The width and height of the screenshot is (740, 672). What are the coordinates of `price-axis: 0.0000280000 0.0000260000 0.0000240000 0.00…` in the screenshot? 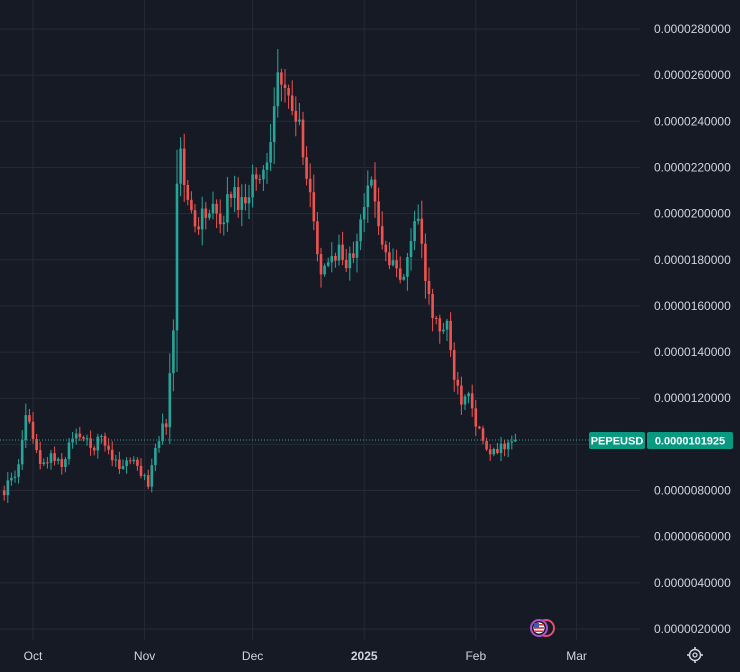 It's located at (692, 329).